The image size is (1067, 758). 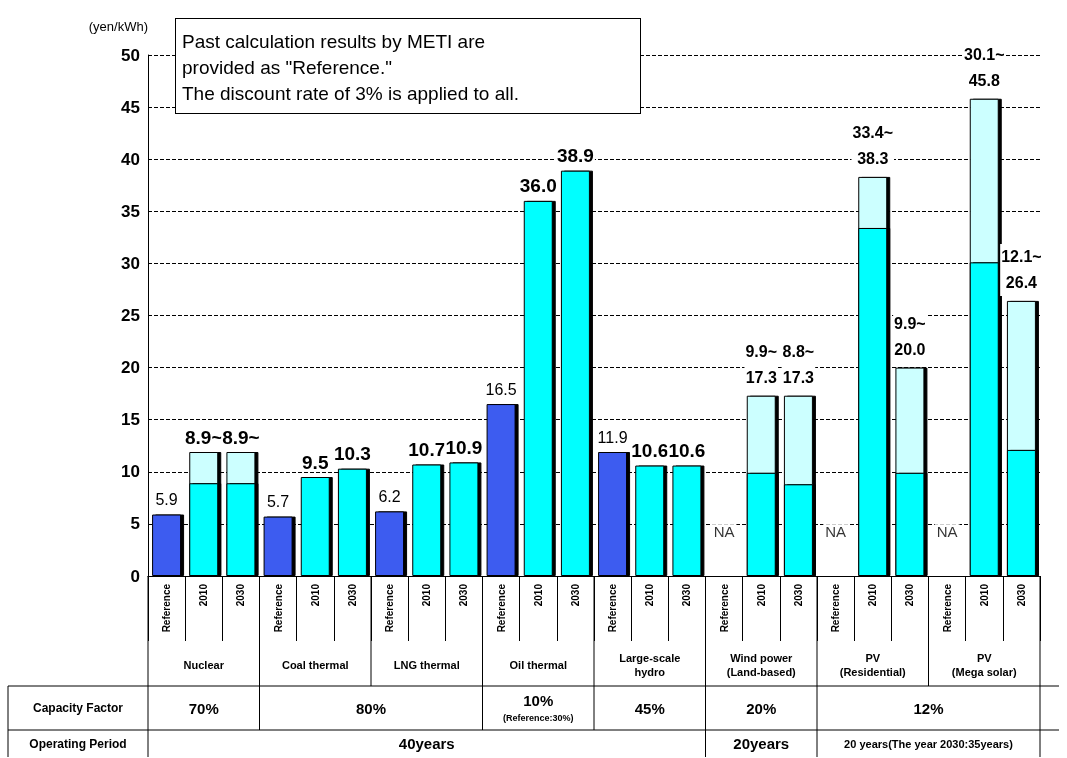 What do you see at coordinates (575, 156) in the screenshot?
I see `data-label: 38.9` at bounding box center [575, 156].